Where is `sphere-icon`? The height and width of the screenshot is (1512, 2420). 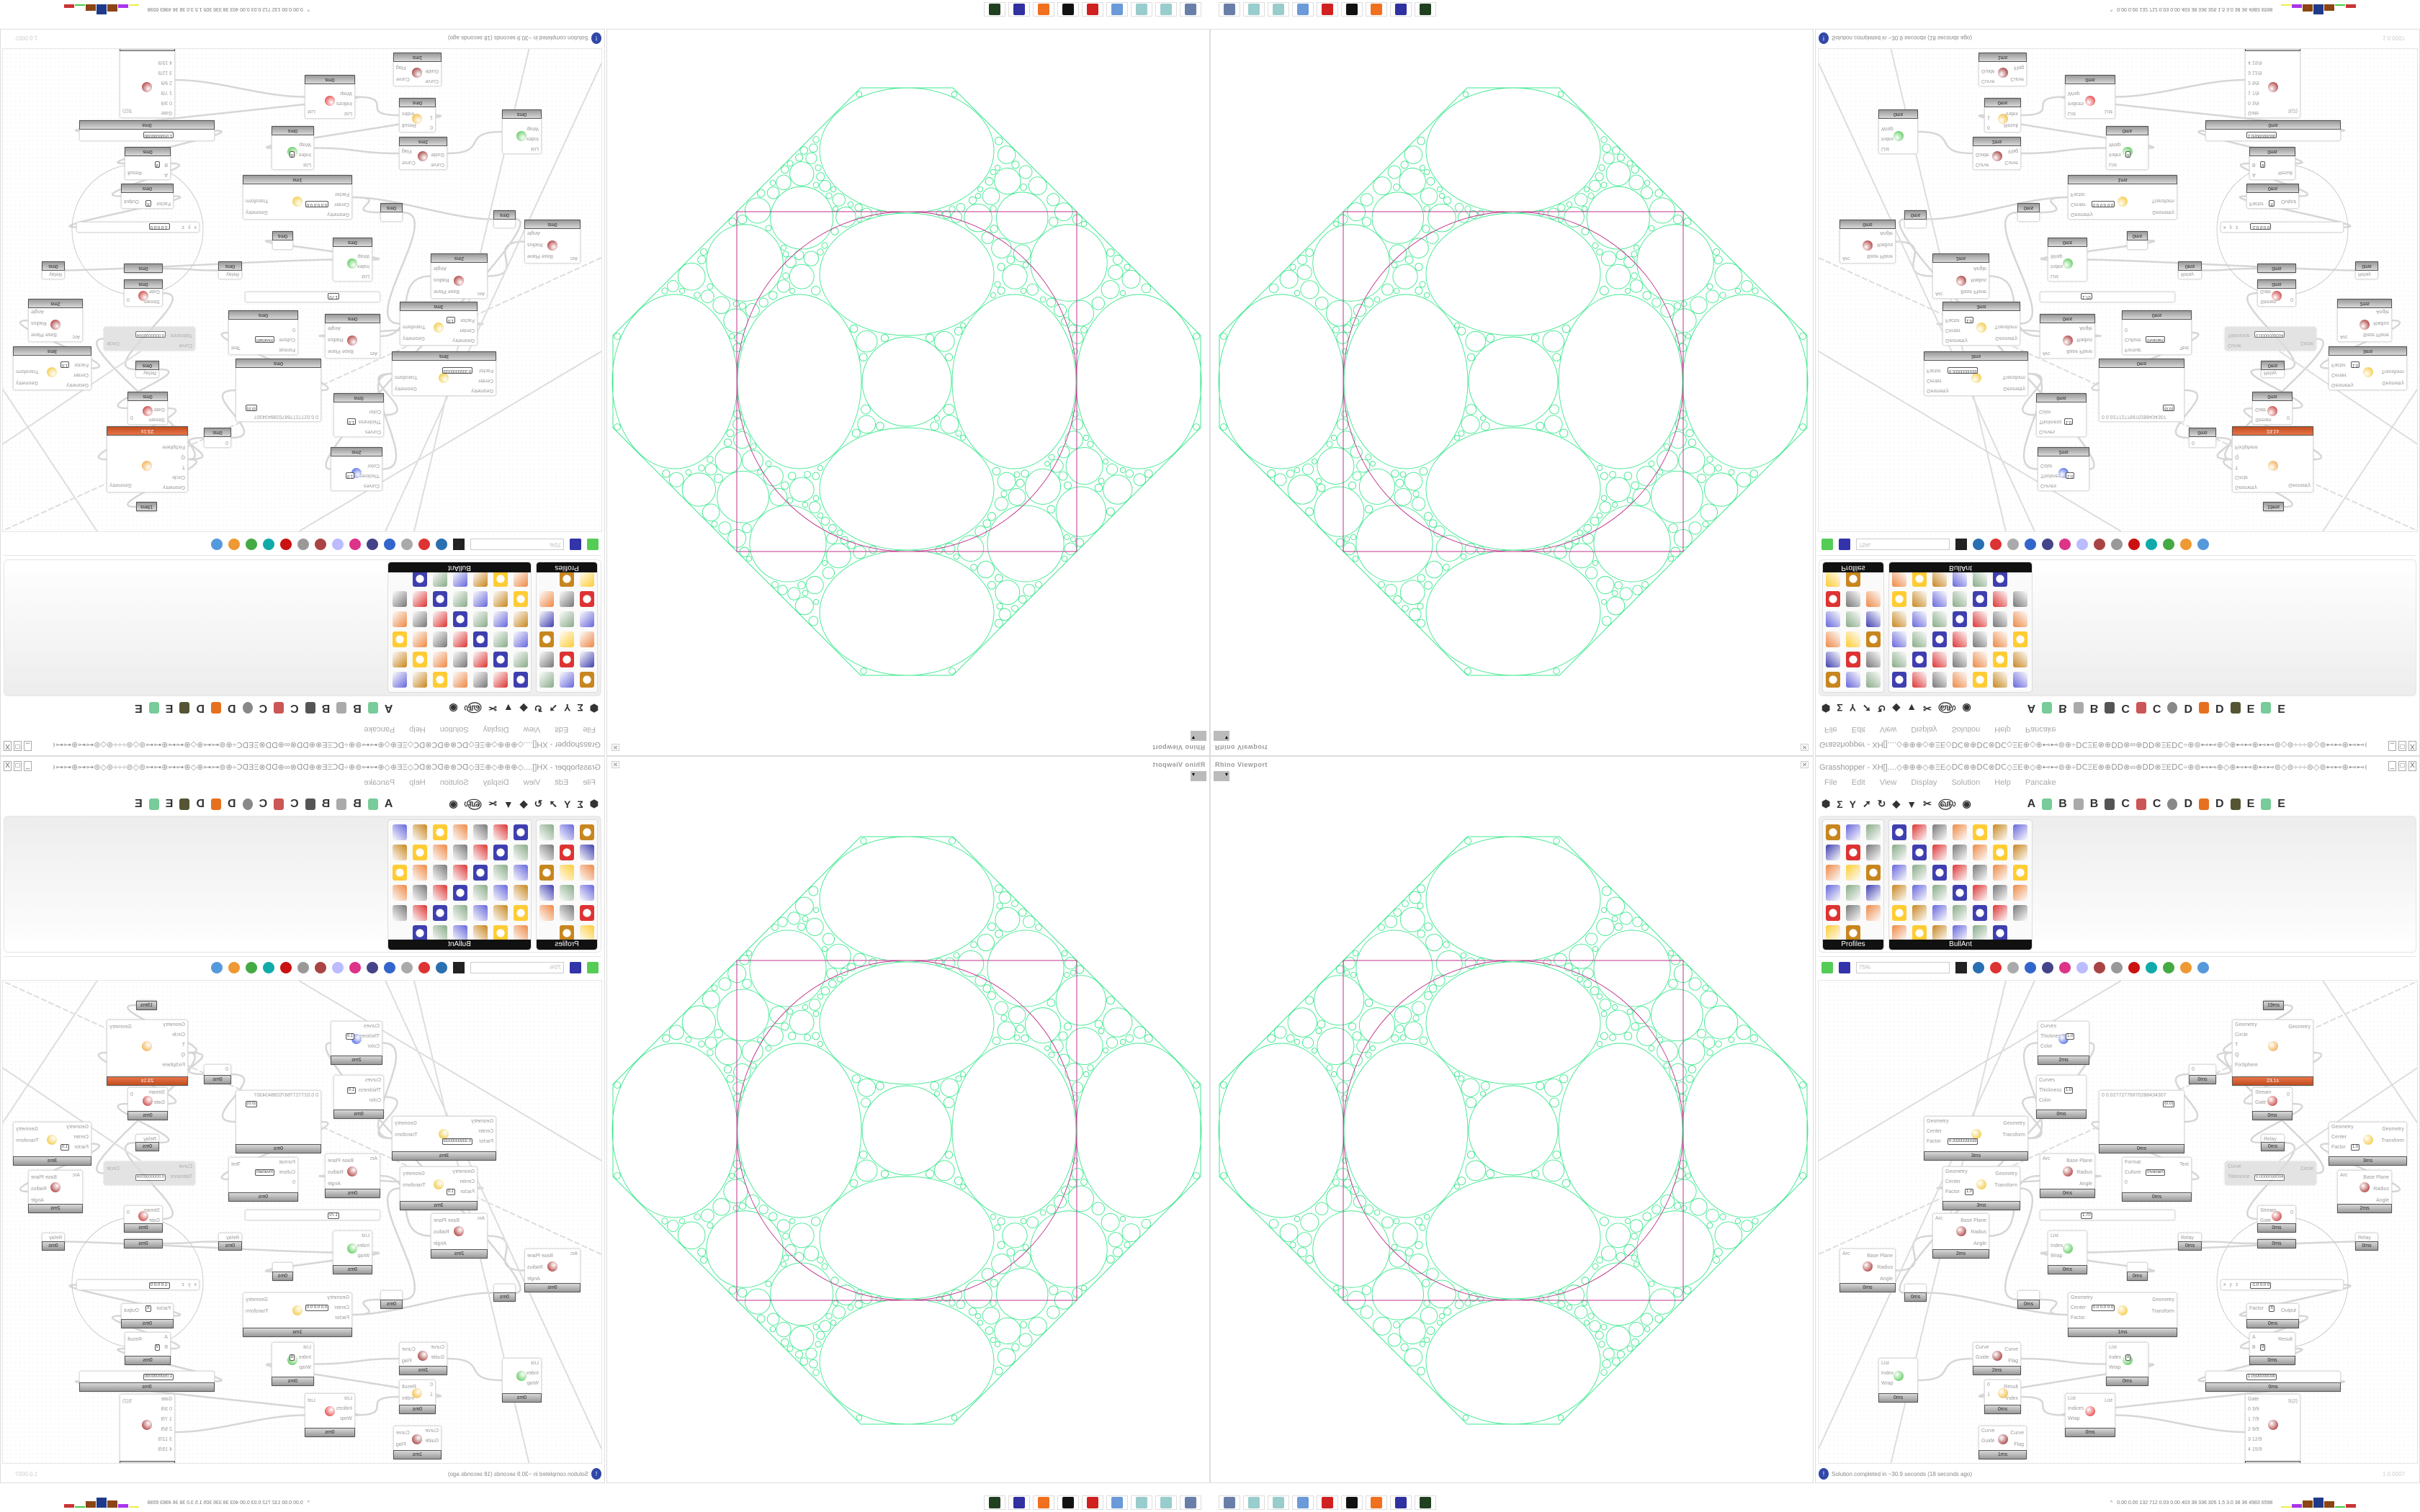
sphere-icon is located at coordinates (2013, 967).